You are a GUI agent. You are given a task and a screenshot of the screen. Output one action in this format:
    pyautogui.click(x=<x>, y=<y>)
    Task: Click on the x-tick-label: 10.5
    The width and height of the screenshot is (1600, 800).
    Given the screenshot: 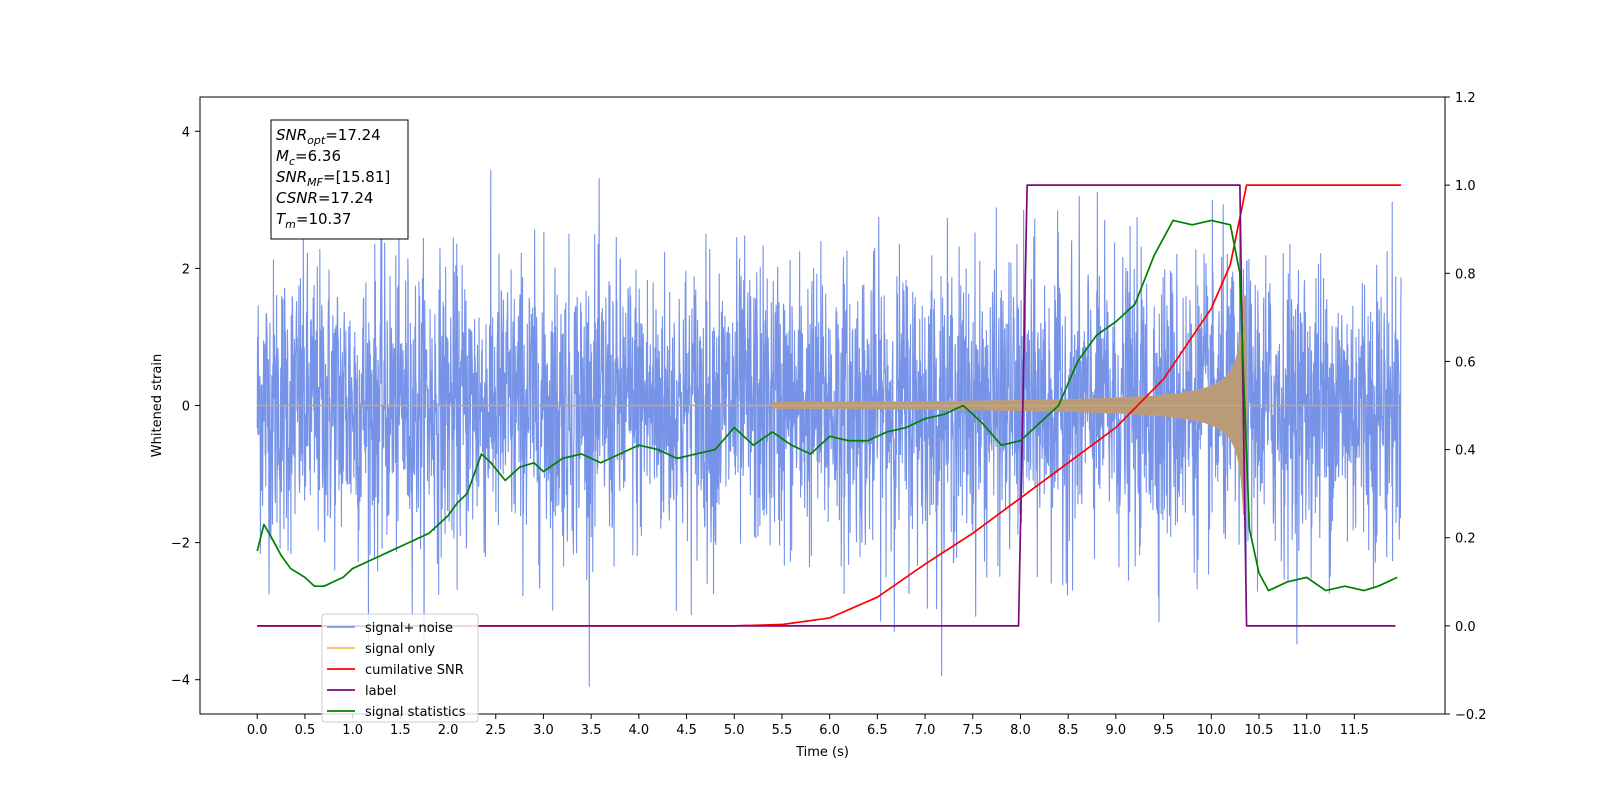 What is the action you would take?
    pyautogui.click(x=1258, y=730)
    